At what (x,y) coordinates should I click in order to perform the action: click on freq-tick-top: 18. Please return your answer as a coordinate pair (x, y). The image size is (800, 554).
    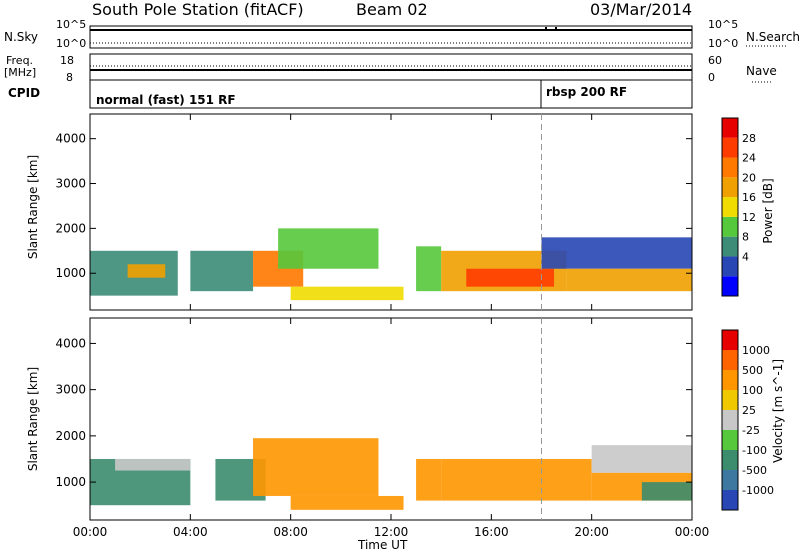
    Looking at the image, I should click on (67, 60).